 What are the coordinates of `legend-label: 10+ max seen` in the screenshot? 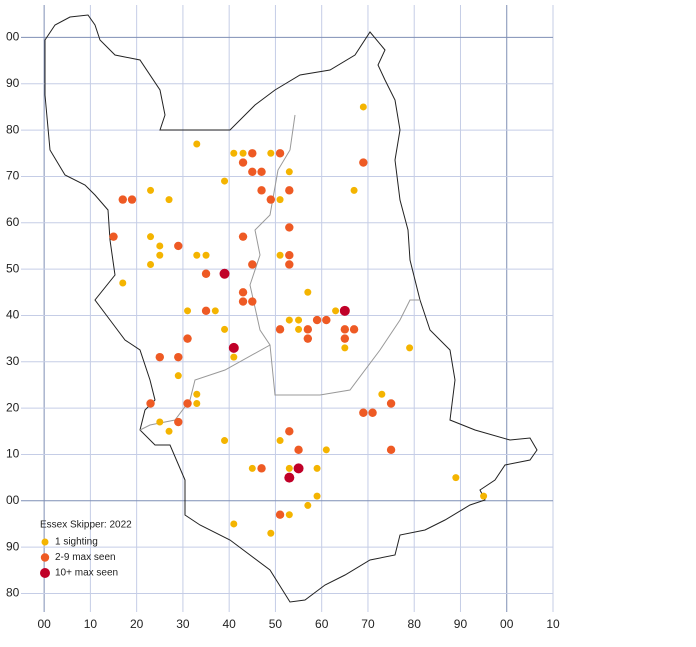 It's located at (86, 573).